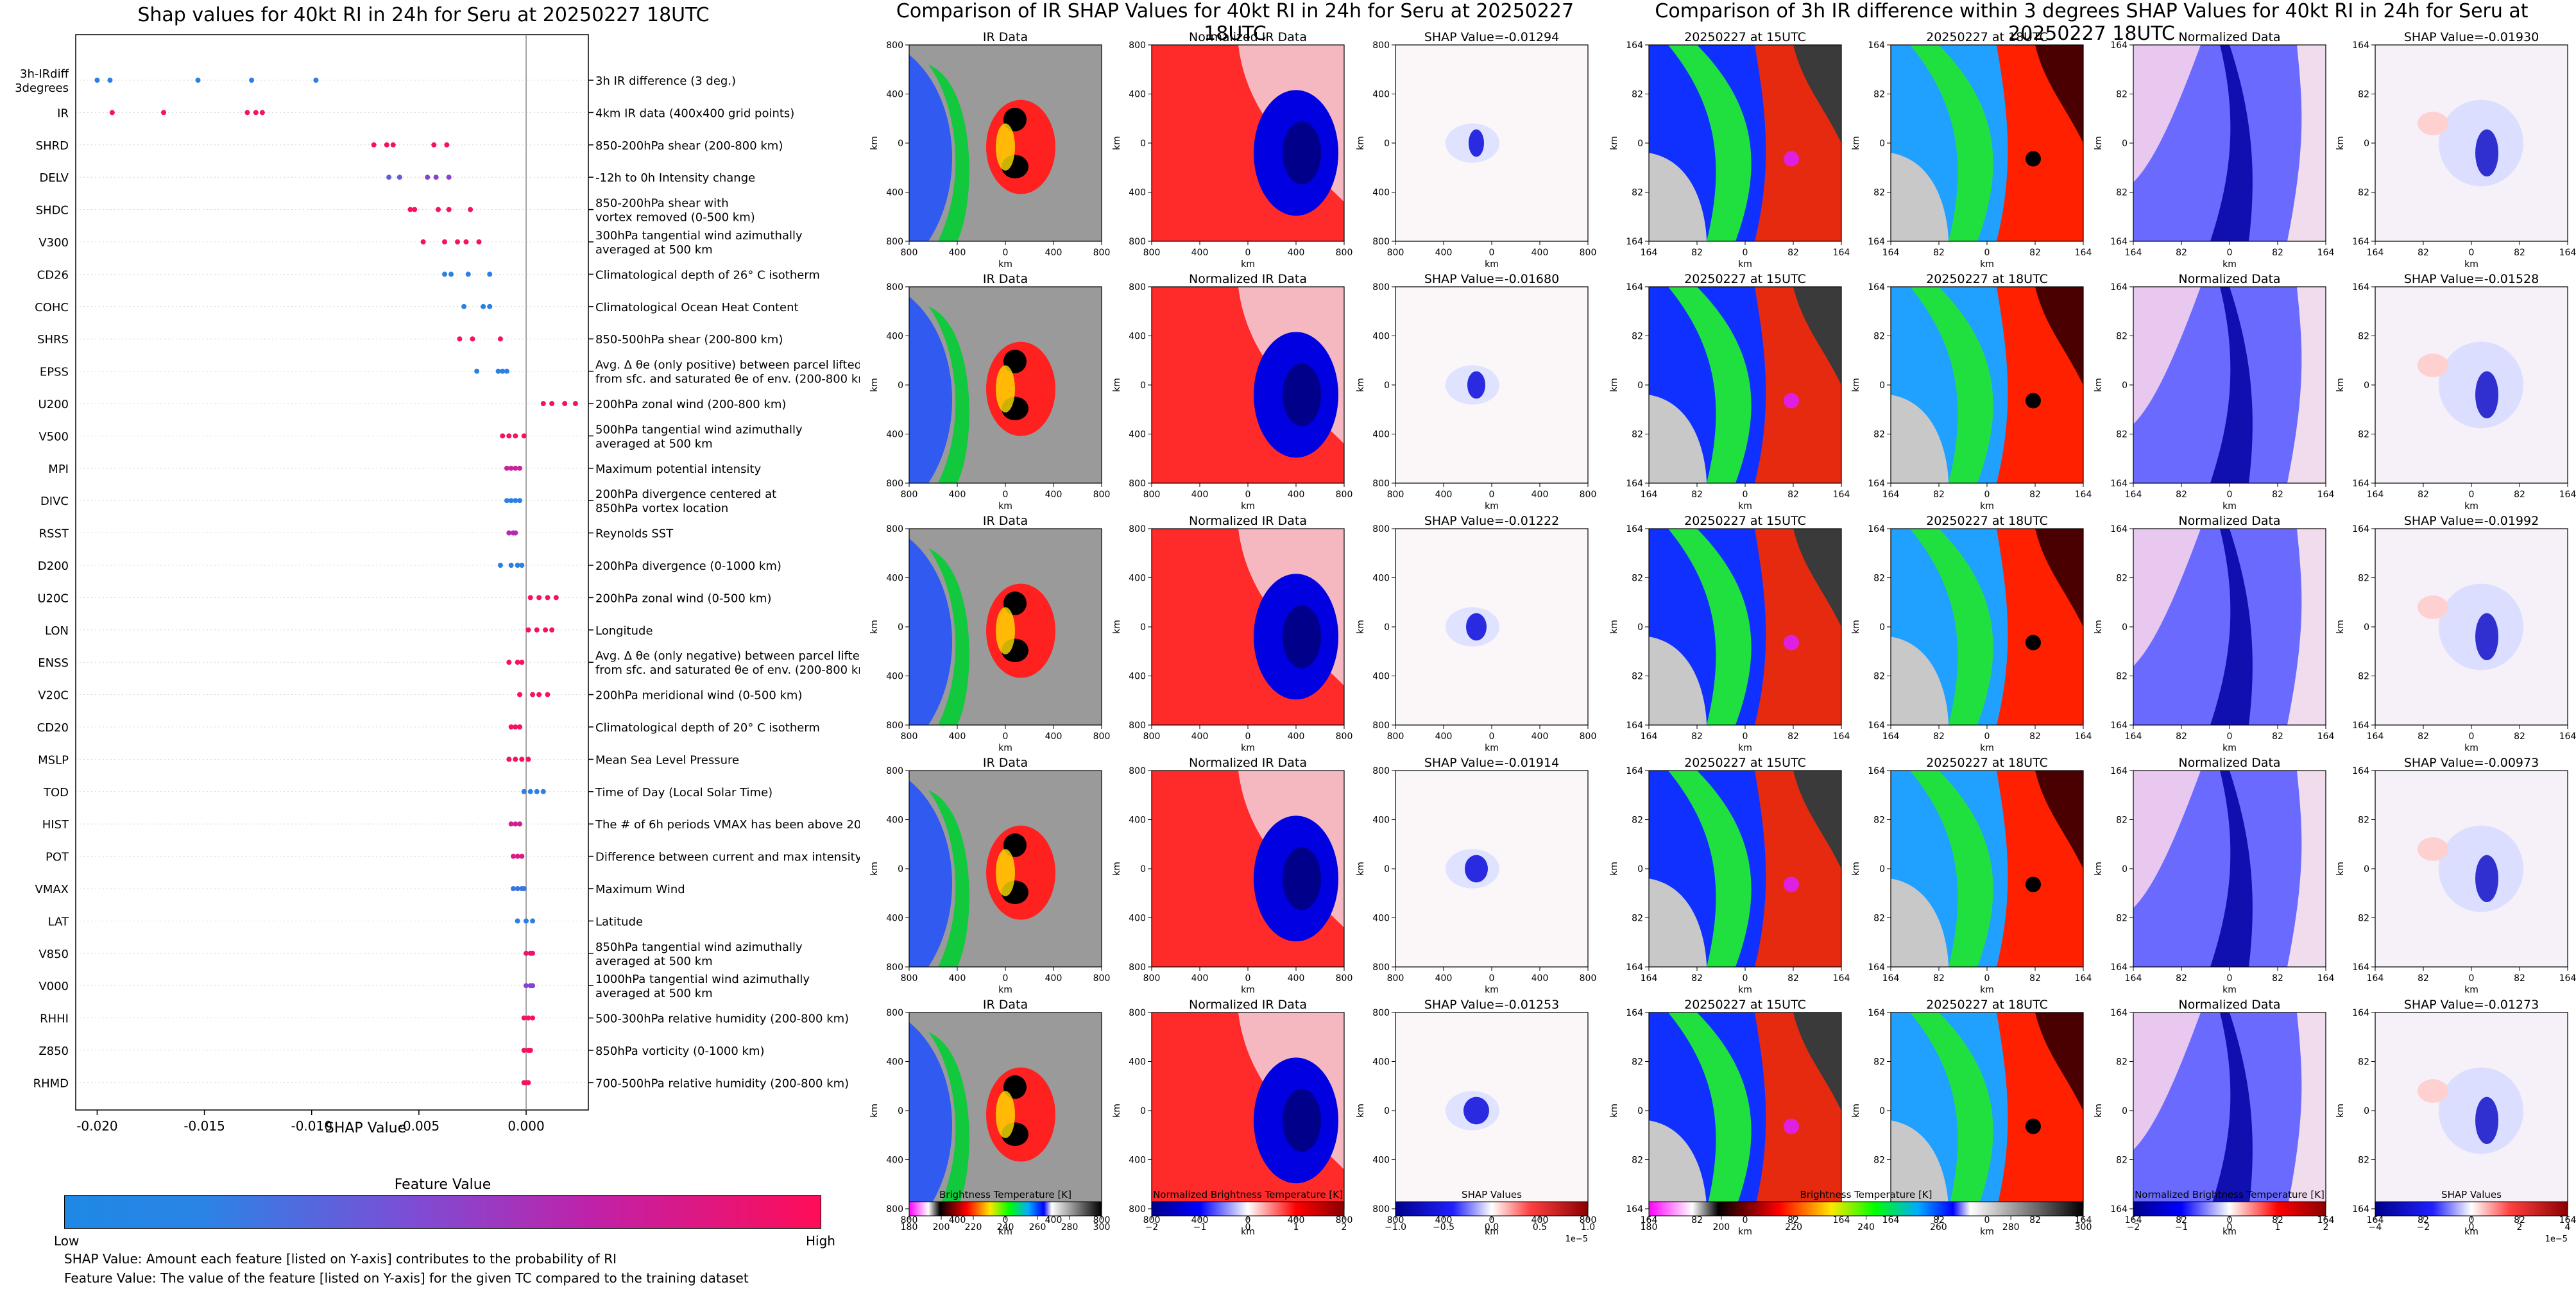 This screenshot has height=1289, width=2576. What do you see at coordinates (1492, 143) in the screenshot?
I see `image-shapir` at bounding box center [1492, 143].